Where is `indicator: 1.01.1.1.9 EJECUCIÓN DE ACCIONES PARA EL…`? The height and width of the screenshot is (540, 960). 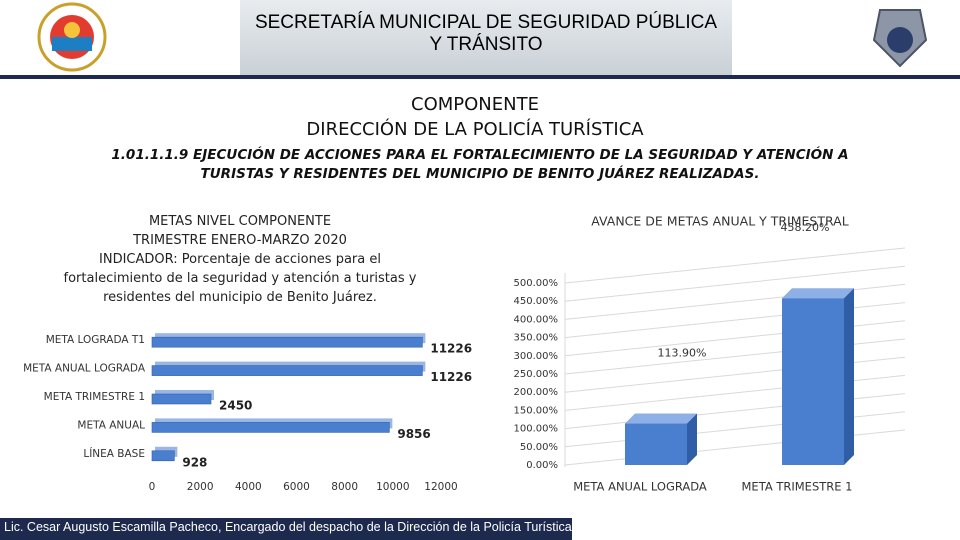
indicator: 1.01.1.1.9 EJECUCIÓN DE ACCIONES PARA EL… is located at coordinates (480, 164).